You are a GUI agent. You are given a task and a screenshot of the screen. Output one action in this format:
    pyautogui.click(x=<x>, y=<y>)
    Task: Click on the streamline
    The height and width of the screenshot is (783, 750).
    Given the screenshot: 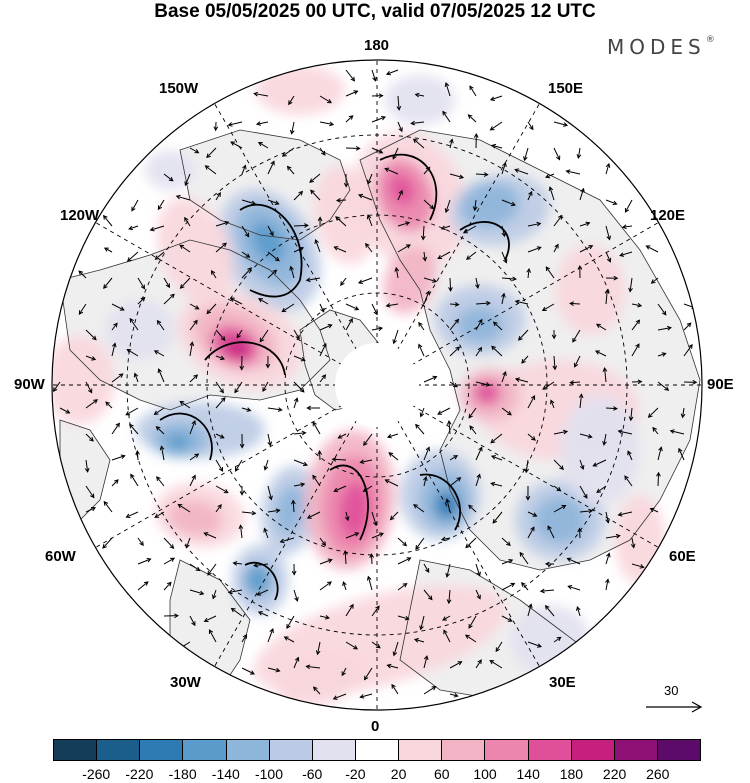 What is the action you would take?
    pyautogui.click(x=261, y=581)
    